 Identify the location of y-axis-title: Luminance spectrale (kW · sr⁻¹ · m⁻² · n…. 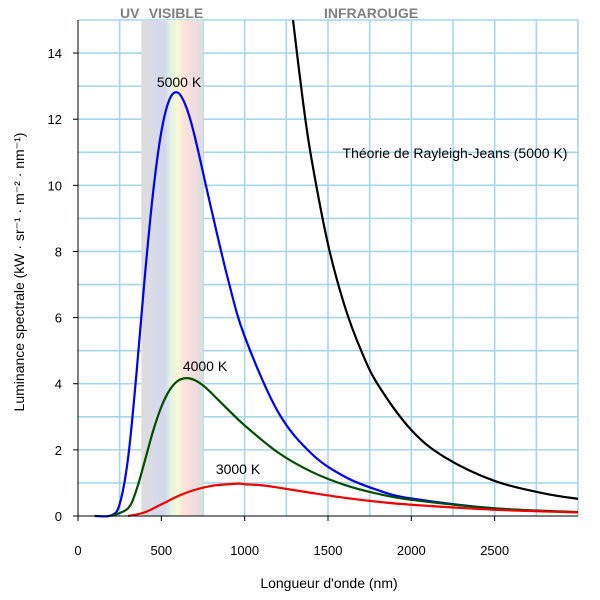
(19, 272).